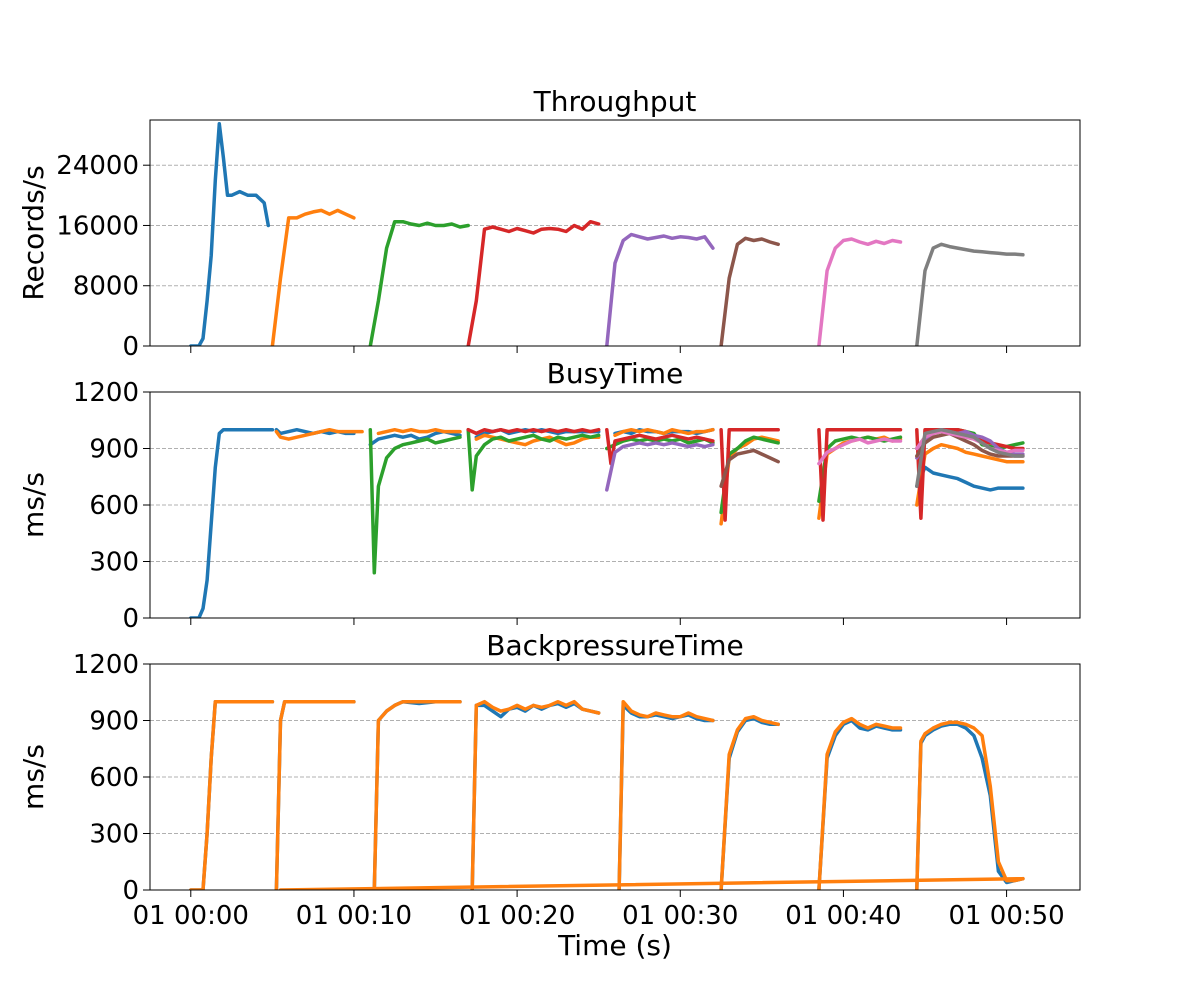  I want to click on x-tick-label: 01 00:10, so click(354, 916).